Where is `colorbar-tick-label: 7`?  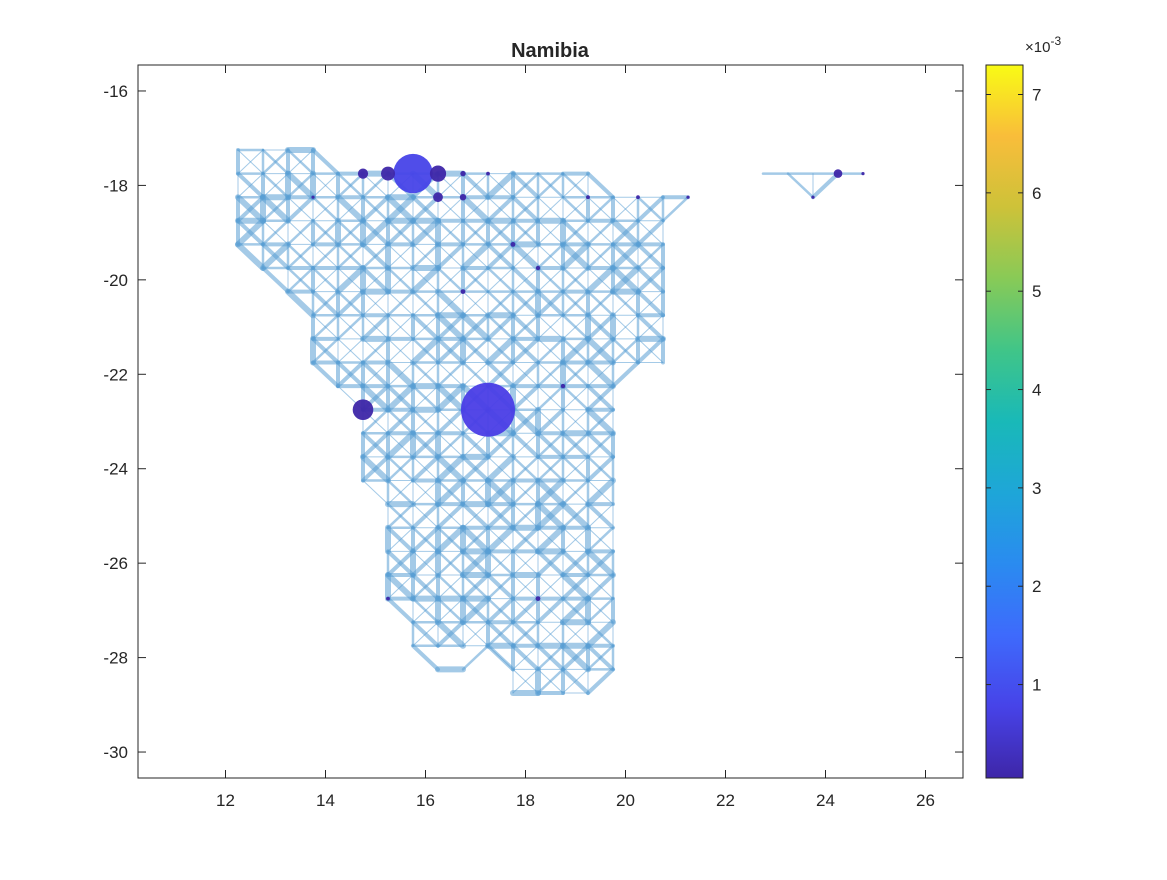
colorbar-tick-label: 7 is located at coordinates (1036, 95).